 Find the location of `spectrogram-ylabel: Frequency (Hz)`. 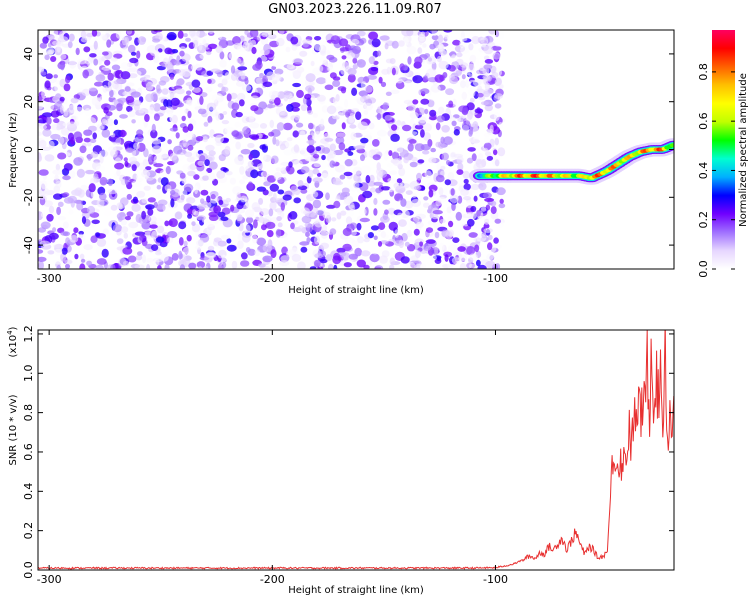

spectrogram-ylabel: Frequency (Hz) is located at coordinates (13, 150).